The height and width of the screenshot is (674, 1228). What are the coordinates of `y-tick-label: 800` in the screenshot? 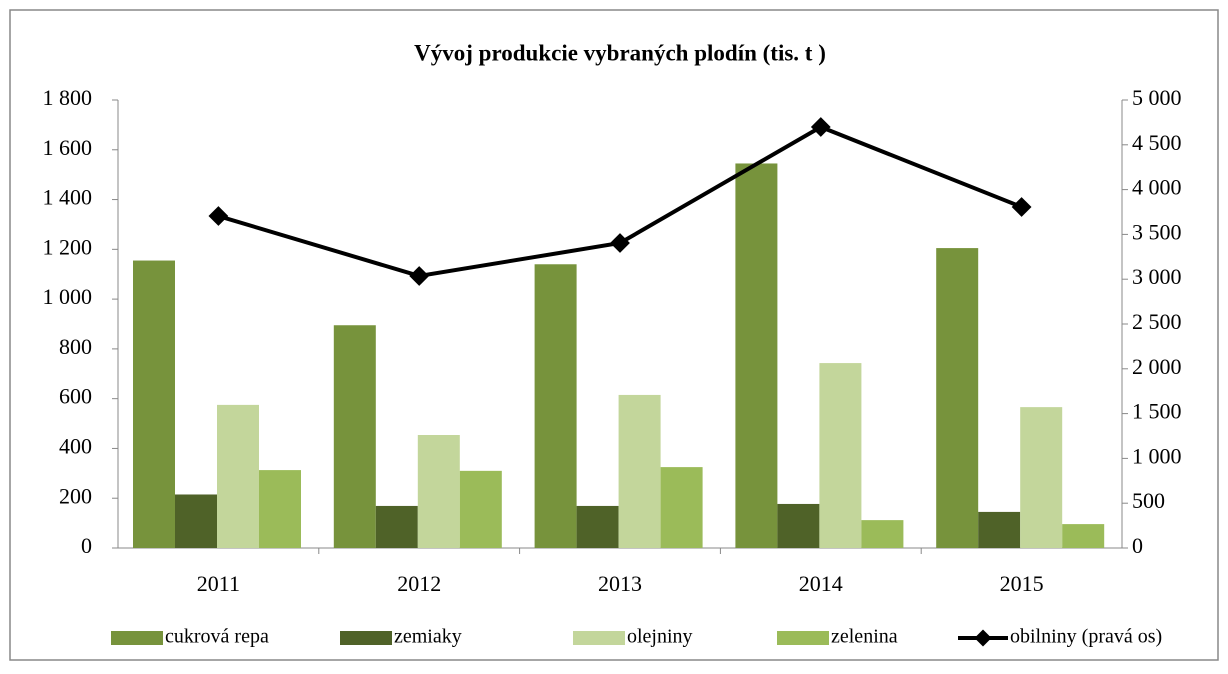 It's located at (75, 346).